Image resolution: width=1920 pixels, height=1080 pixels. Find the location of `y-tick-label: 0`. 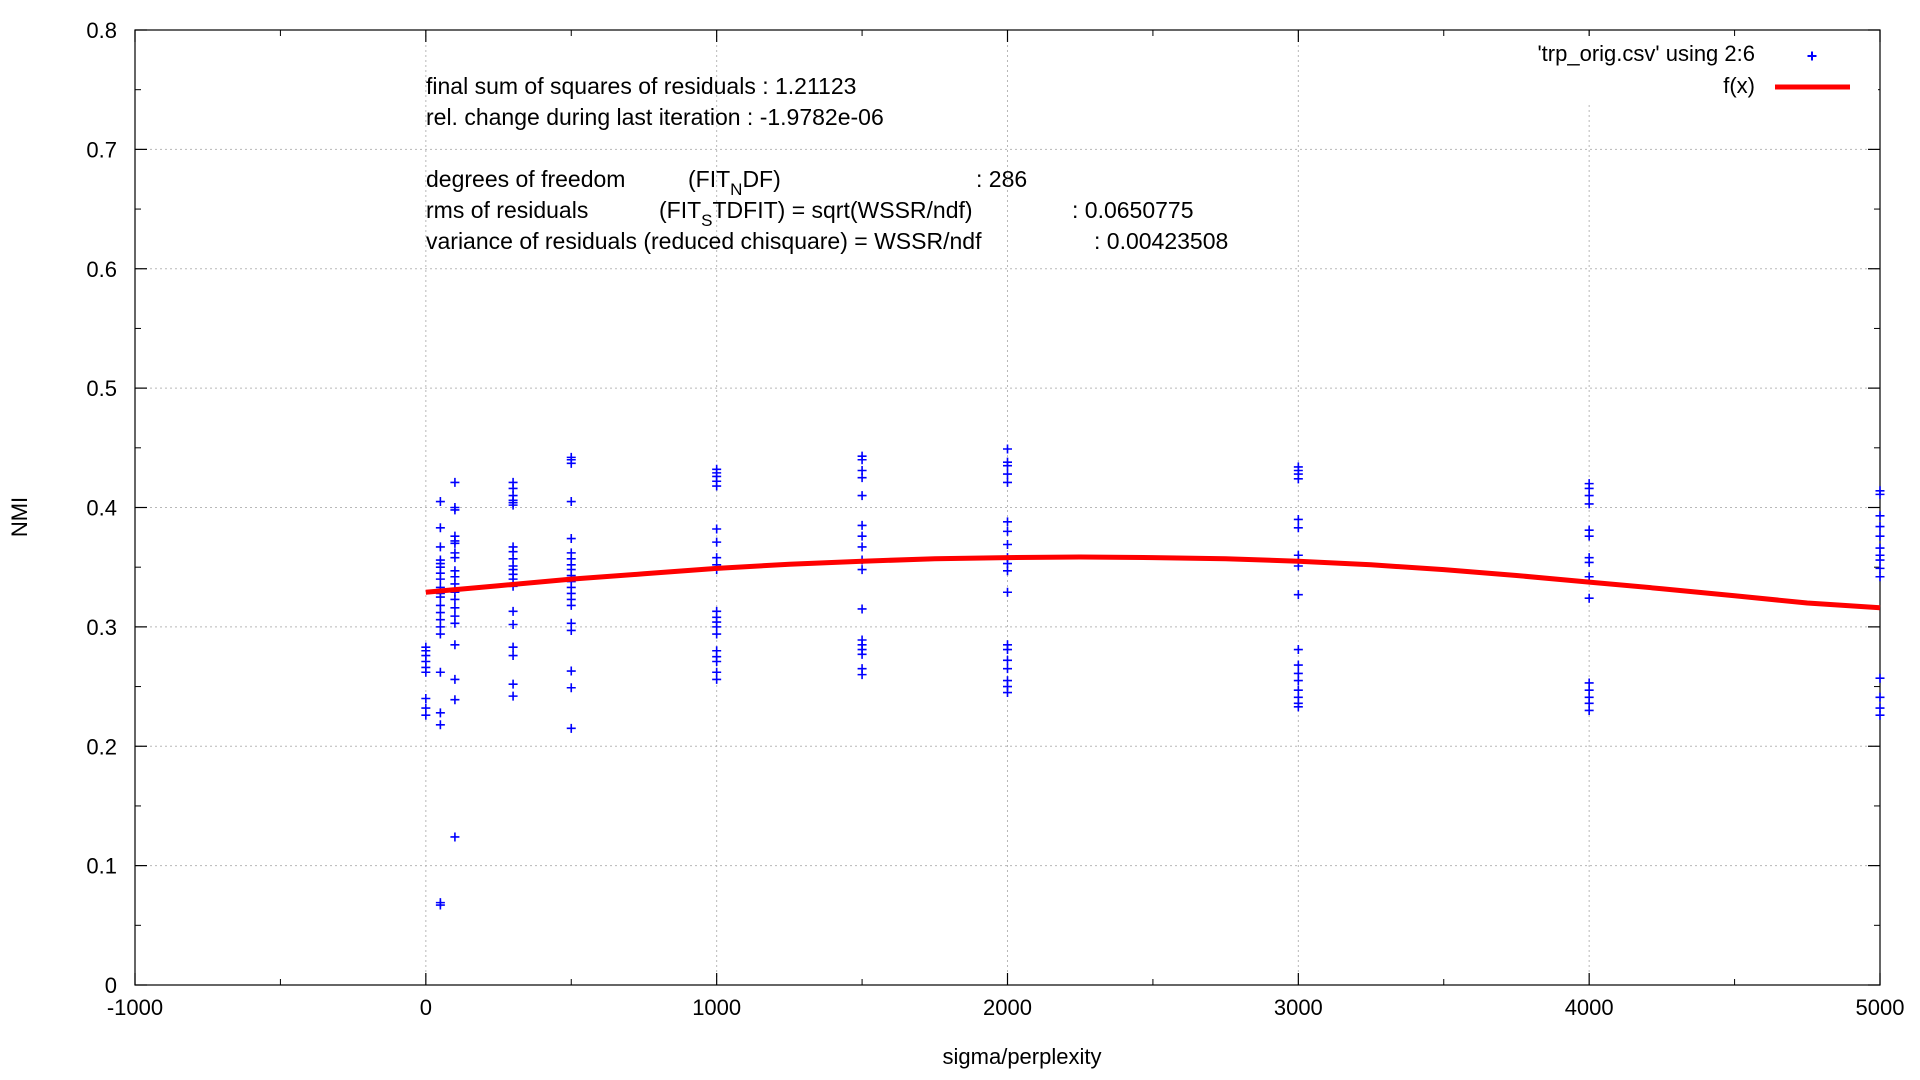

y-tick-label: 0 is located at coordinates (111, 985).